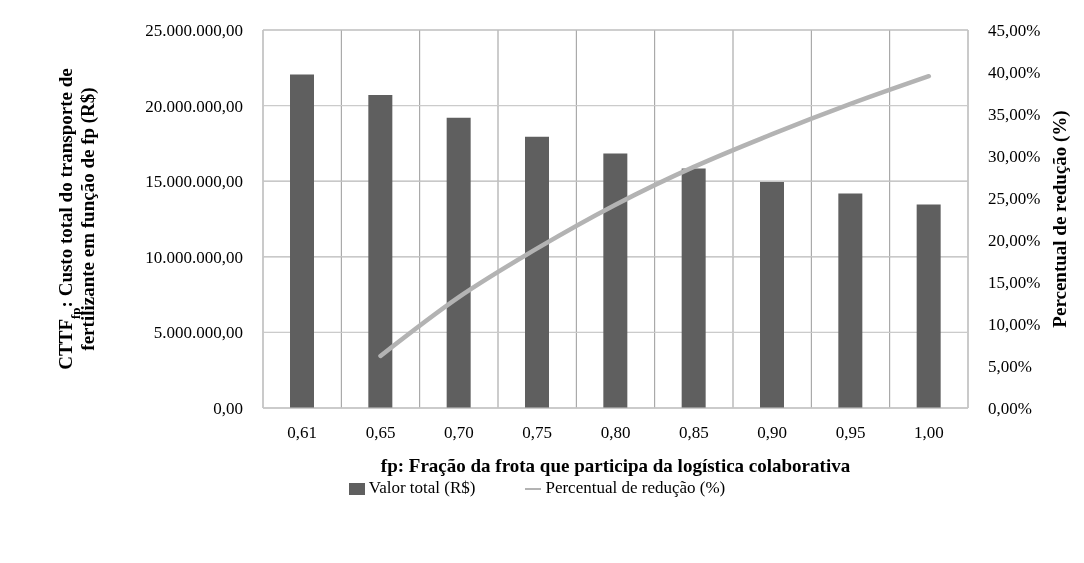 This screenshot has width=1084, height=563. I want to click on x-tick-label: 0,61, so click(302, 433).